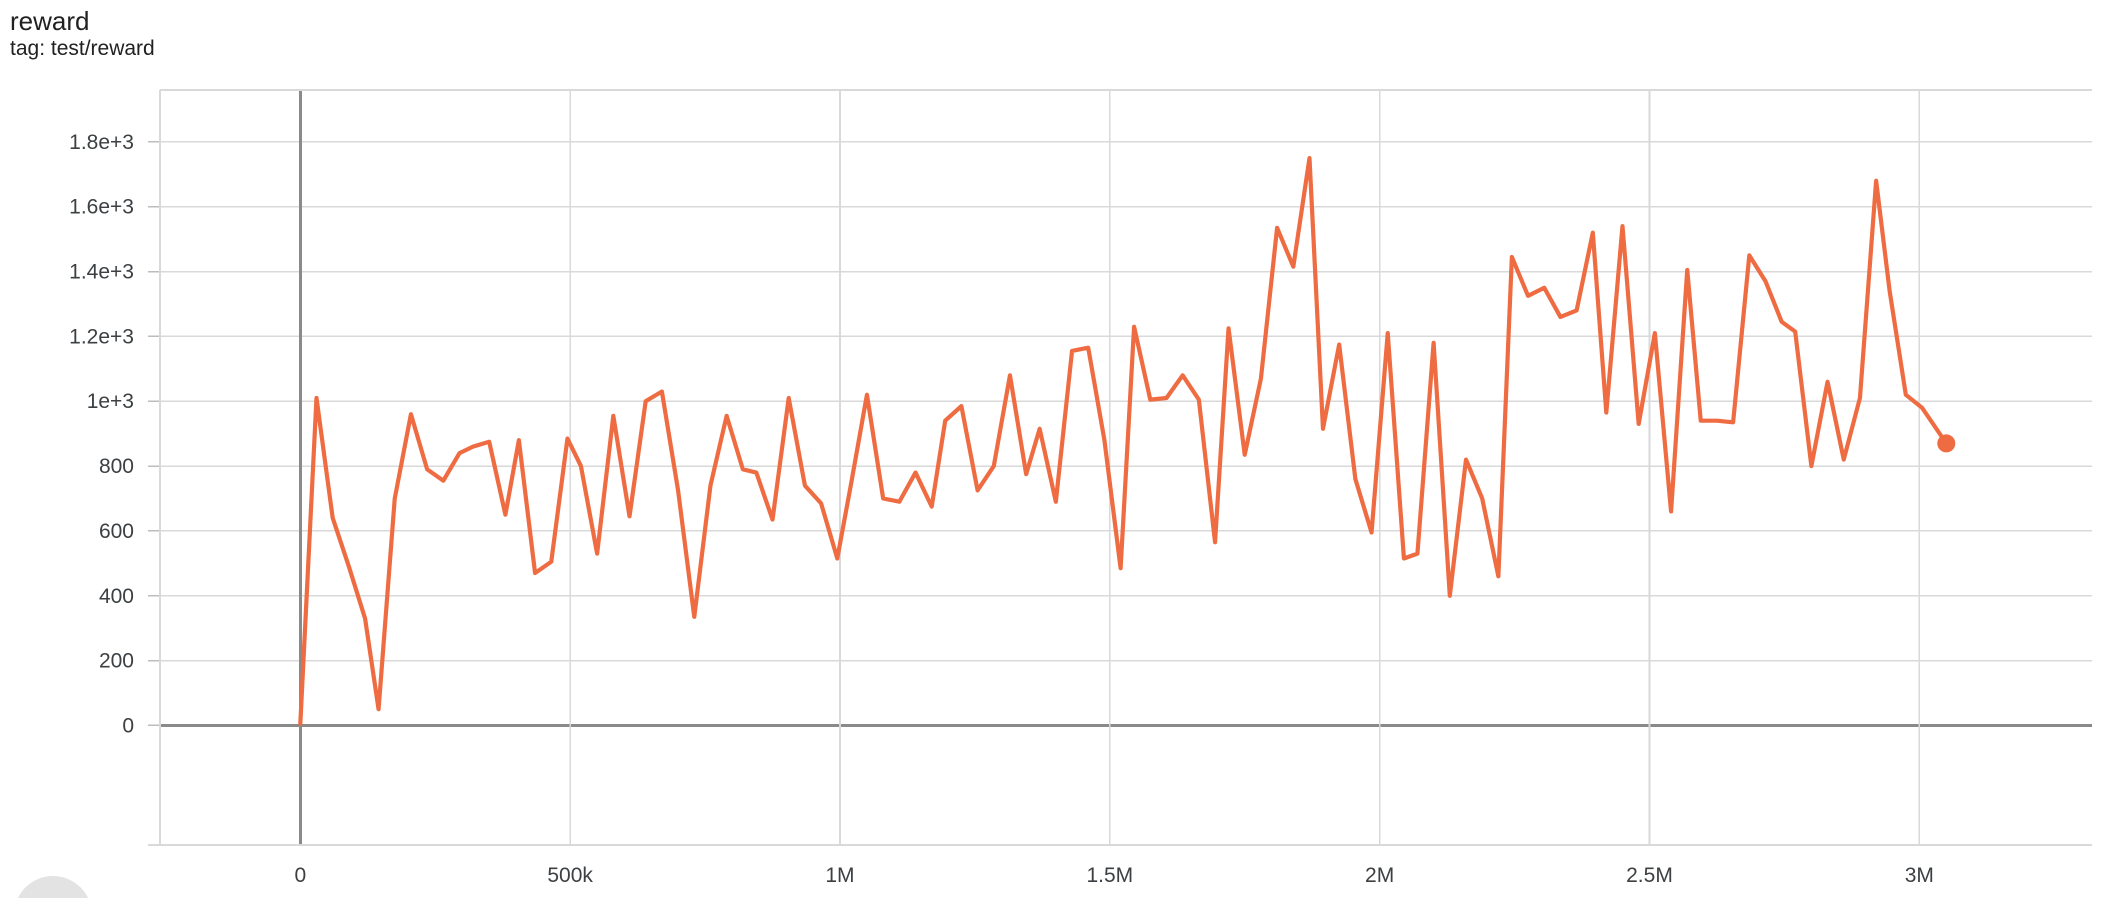 The image size is (2106, 898). Describe the element at coordinates (1919, 875) in the screenshot. I see `x-axis-tick-label: 3M` at that location.